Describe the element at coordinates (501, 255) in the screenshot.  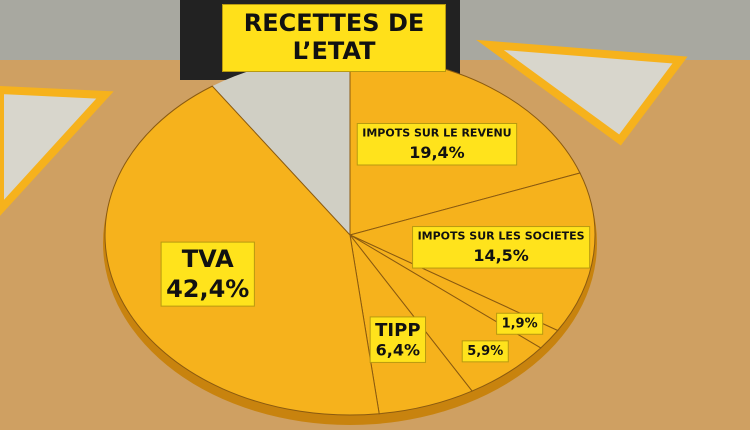
I see `value-label: 14,5%` at that location.